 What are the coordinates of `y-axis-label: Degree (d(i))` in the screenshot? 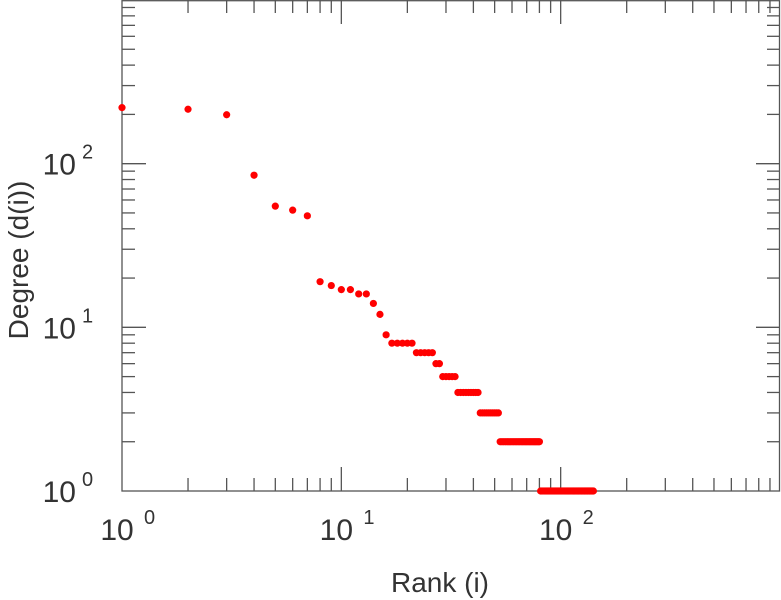 It's located at (18, 260).